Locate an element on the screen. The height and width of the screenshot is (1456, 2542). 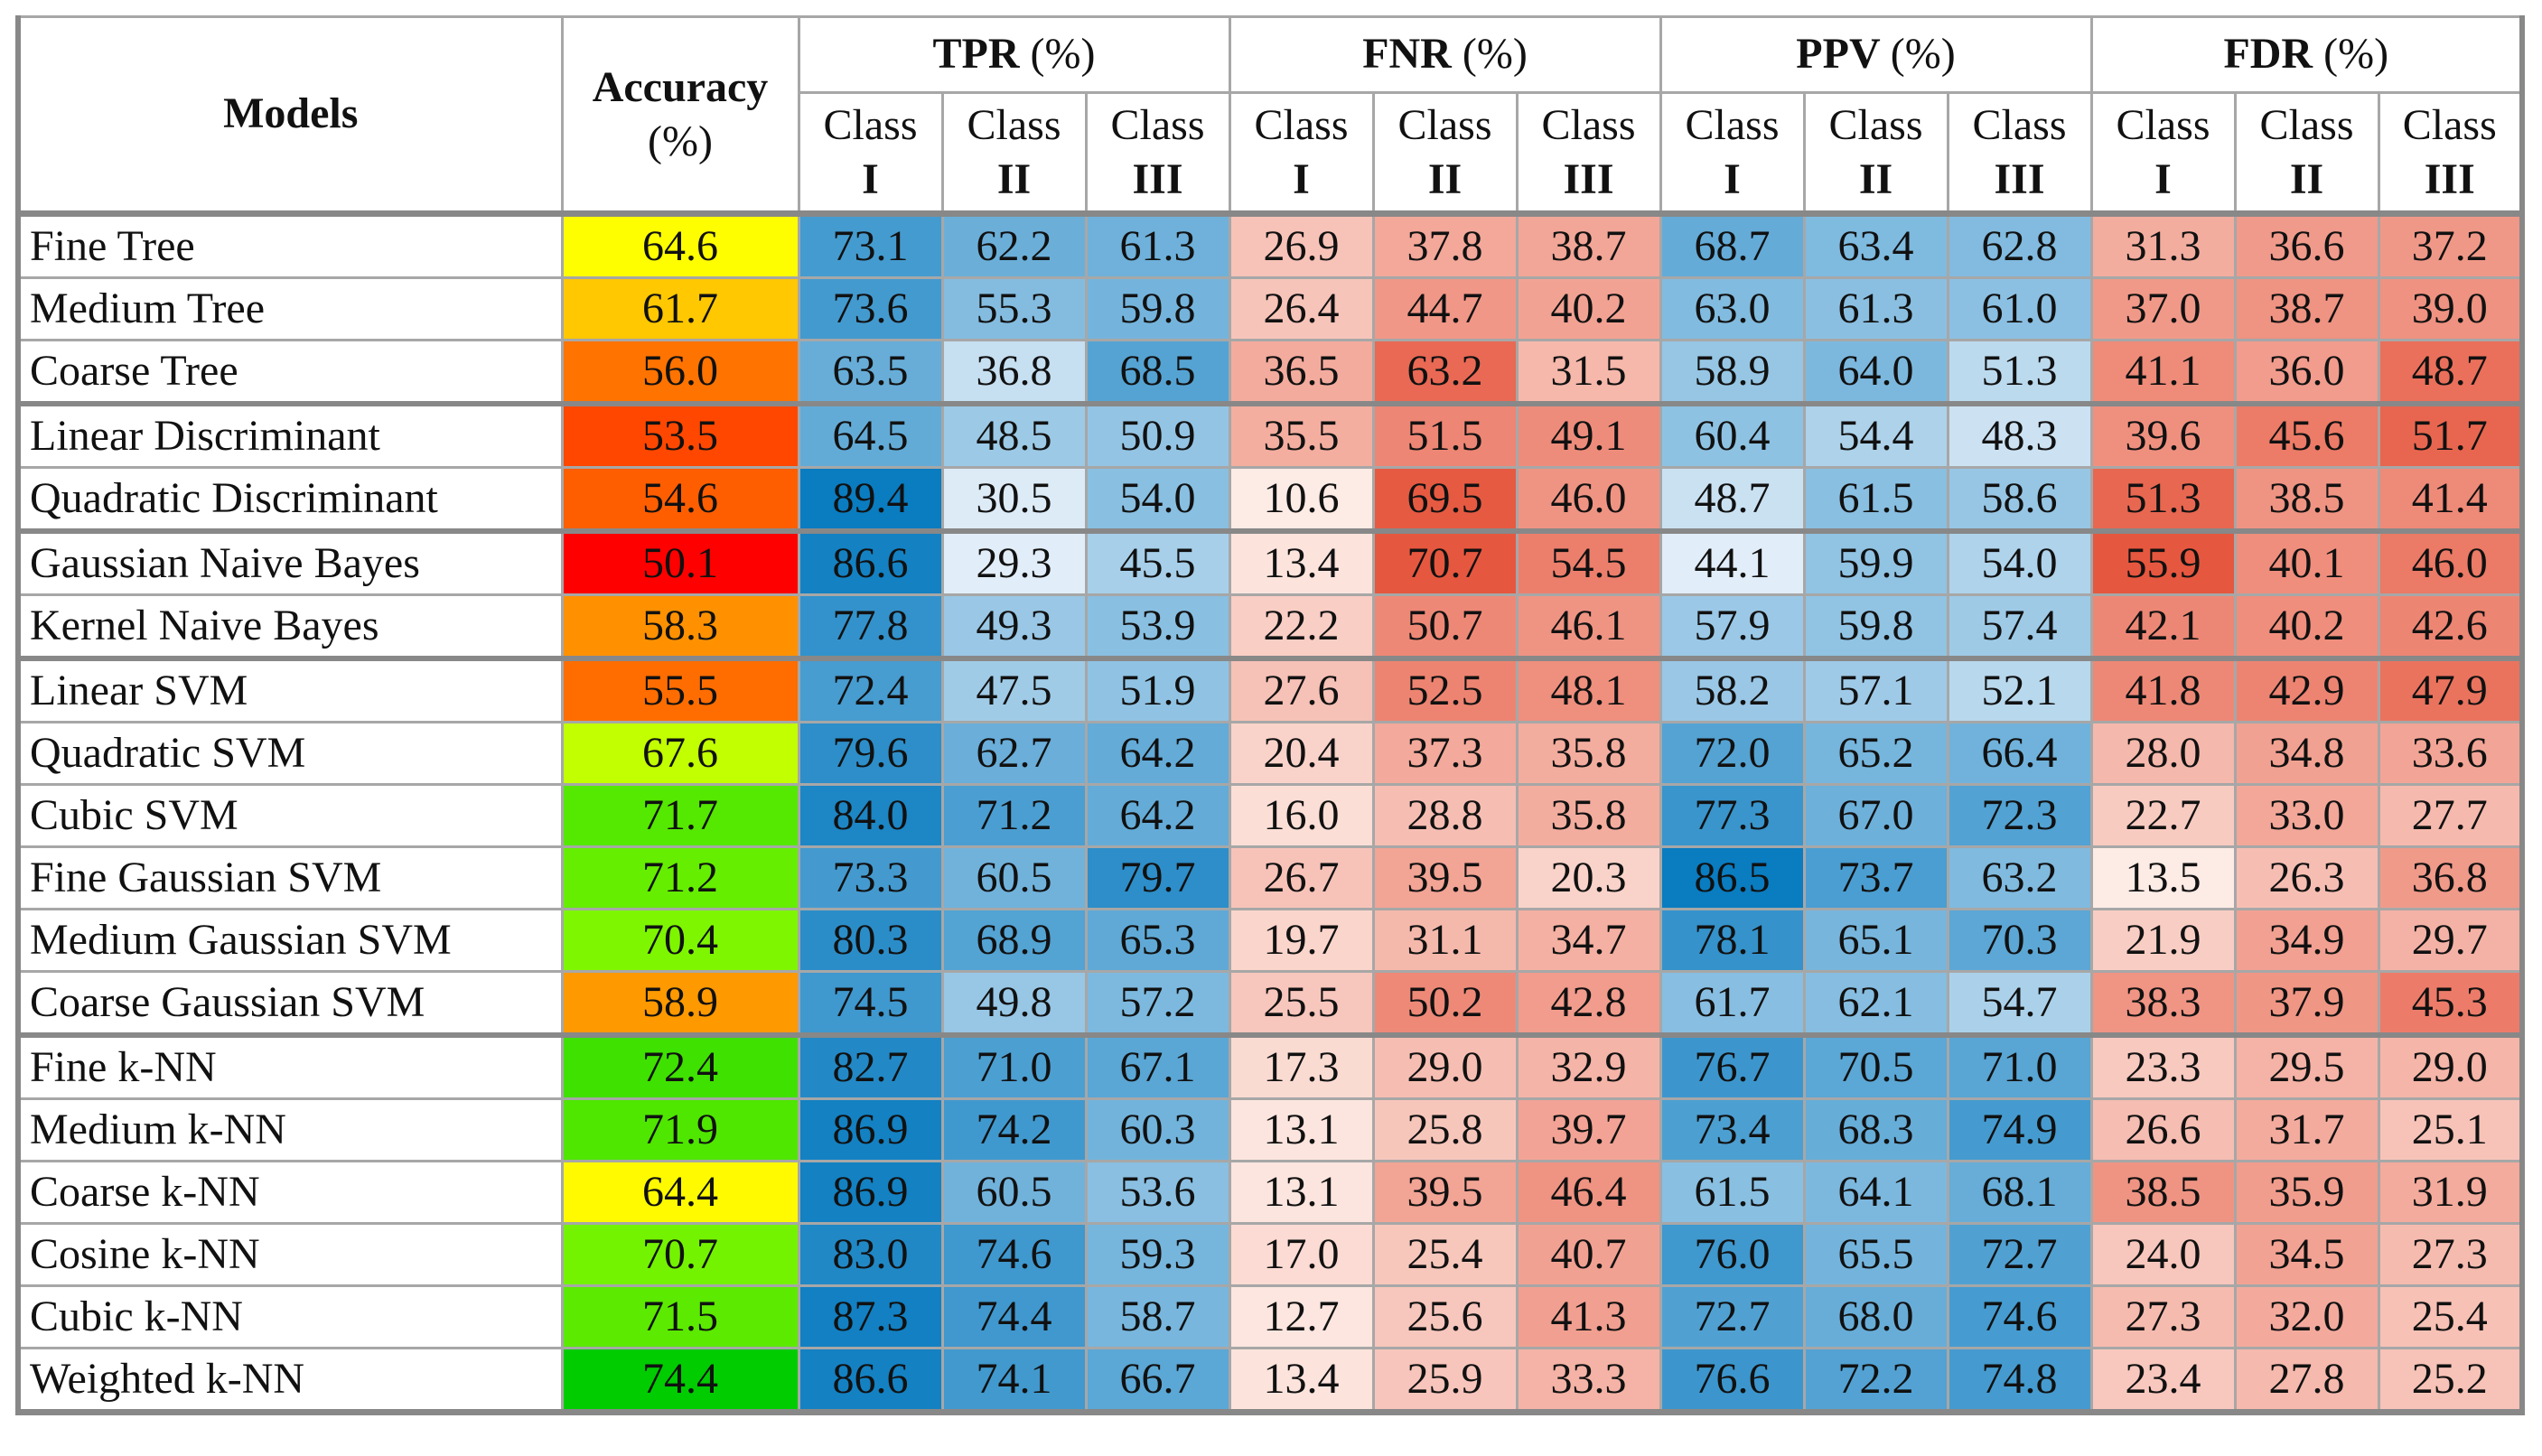
tpr-value-cell: 61.3 is located at coordinates (1157, 245).